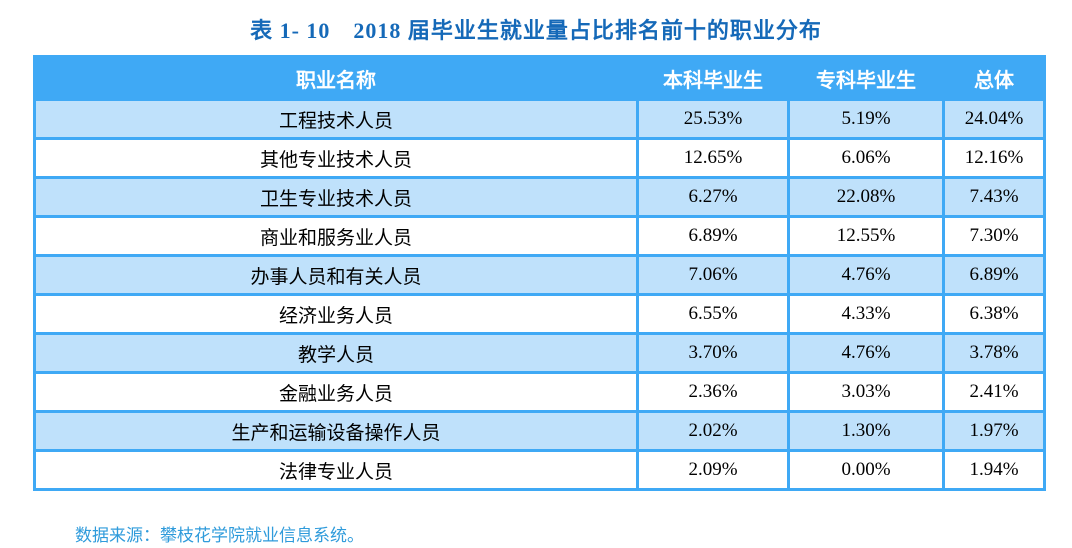 This screenshot has height=548, width=1072. What do you see at coordinates (335, 160) in the screenshot?
I see `occupation-cell: 其他专业技术人员` at bounding box center [335, 160].